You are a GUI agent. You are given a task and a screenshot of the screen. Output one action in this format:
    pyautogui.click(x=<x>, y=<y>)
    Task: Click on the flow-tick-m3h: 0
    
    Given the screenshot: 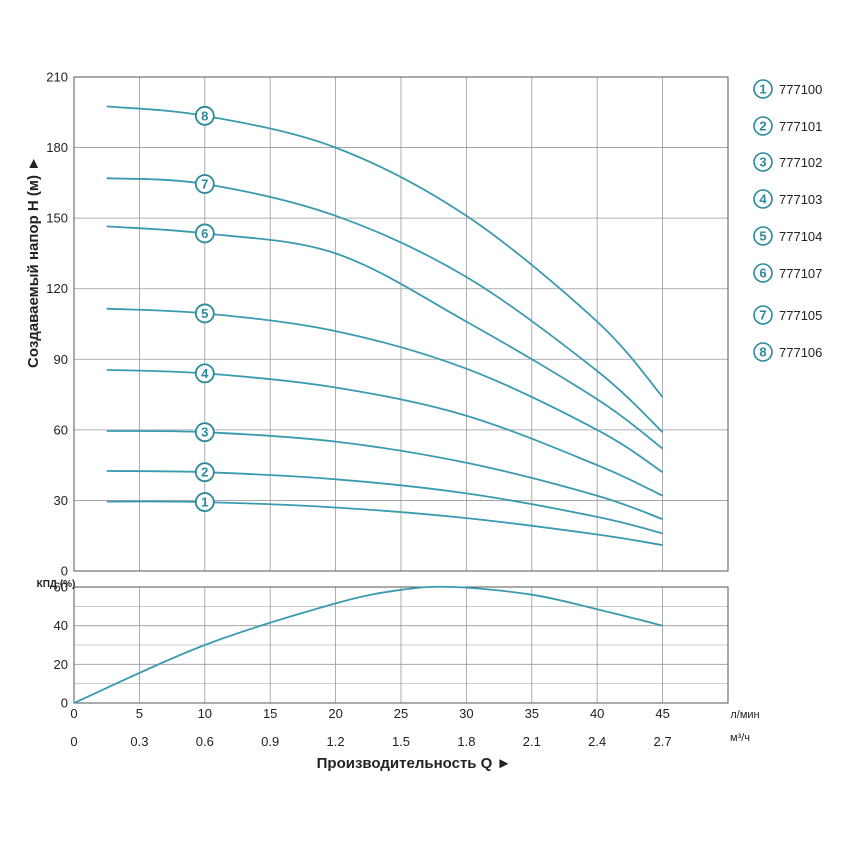 What is the action you would take?
    pyautogui.click(x=73, y=741)
    